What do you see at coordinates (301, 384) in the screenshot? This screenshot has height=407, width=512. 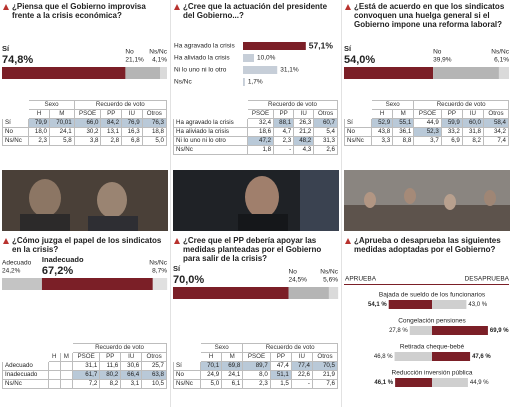 I see `table-cell: -` at bounding box center [301, 384].